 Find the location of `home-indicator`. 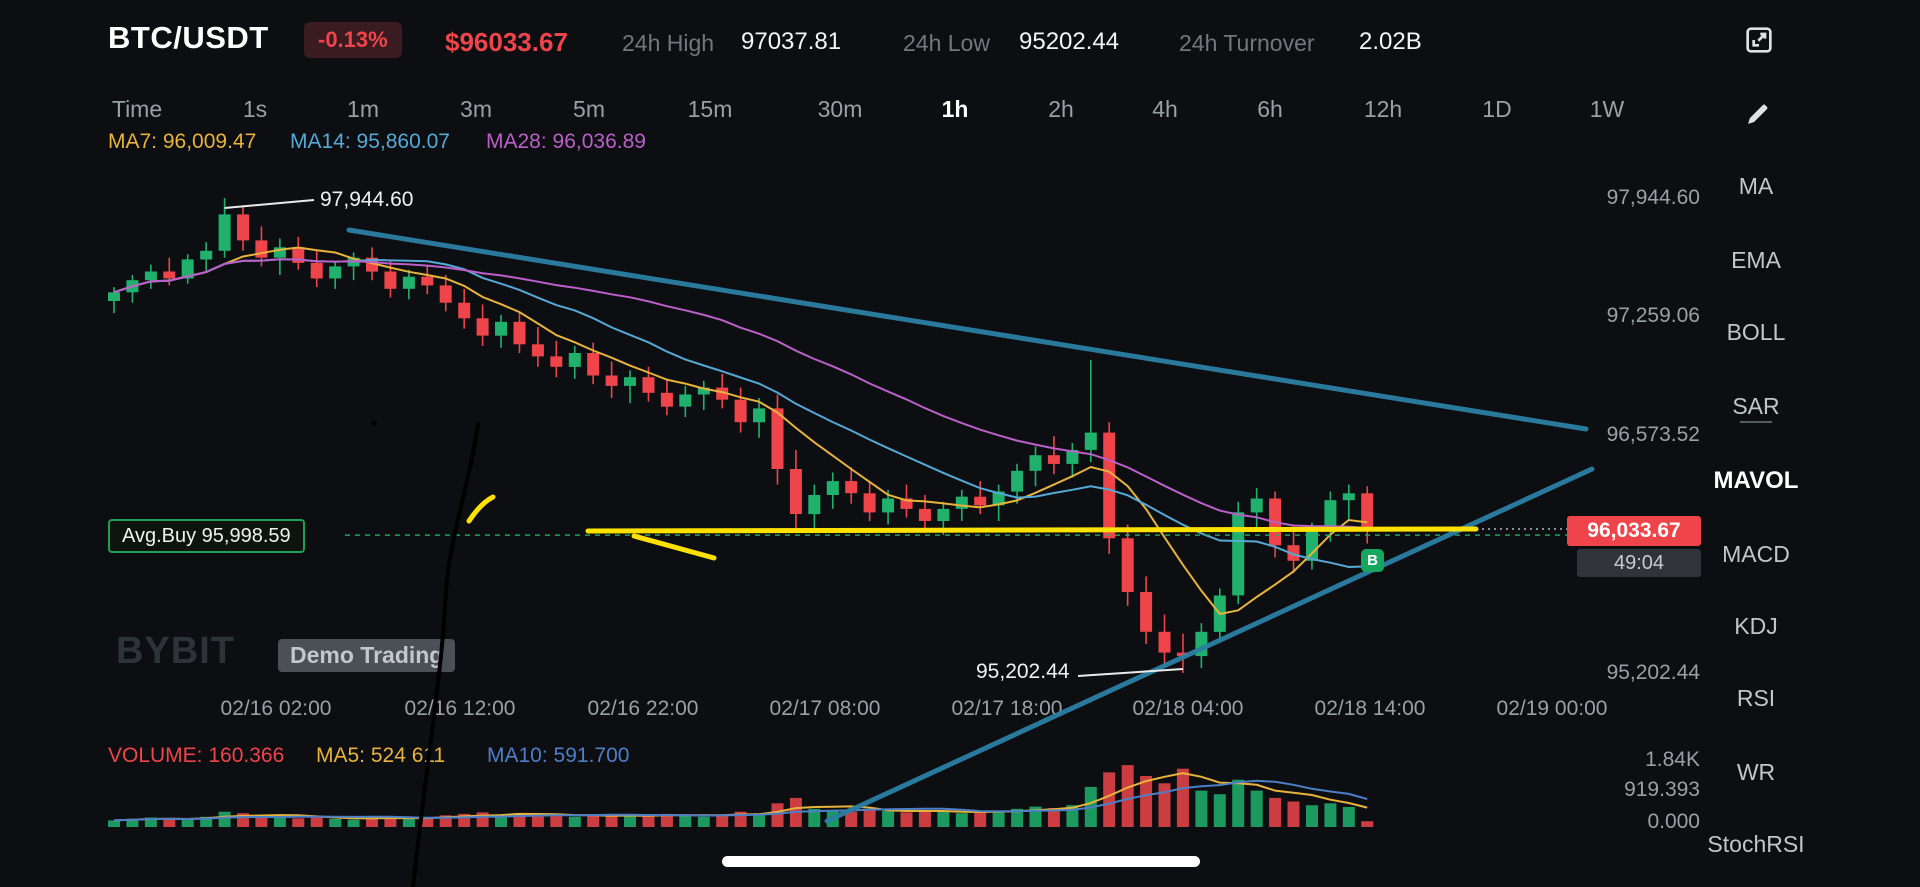

home-indicator is located at coordinates (961, 861).